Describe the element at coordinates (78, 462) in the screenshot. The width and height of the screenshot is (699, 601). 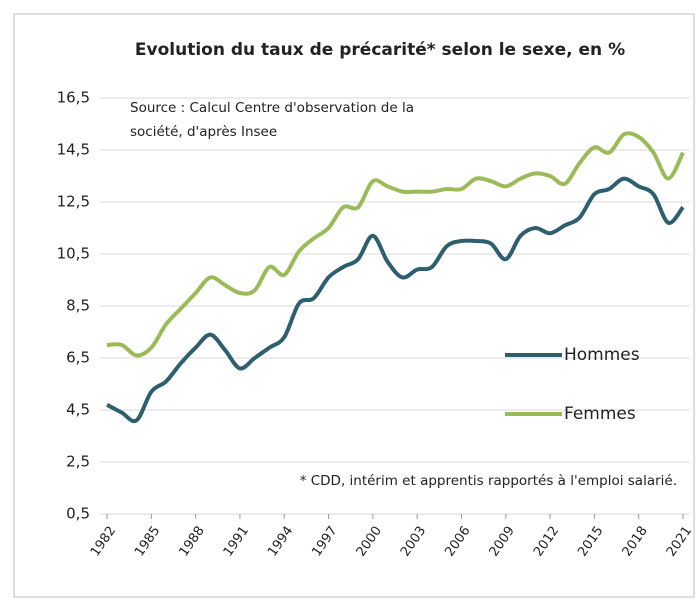
I see `y-tick-label: 2,5` at that location.